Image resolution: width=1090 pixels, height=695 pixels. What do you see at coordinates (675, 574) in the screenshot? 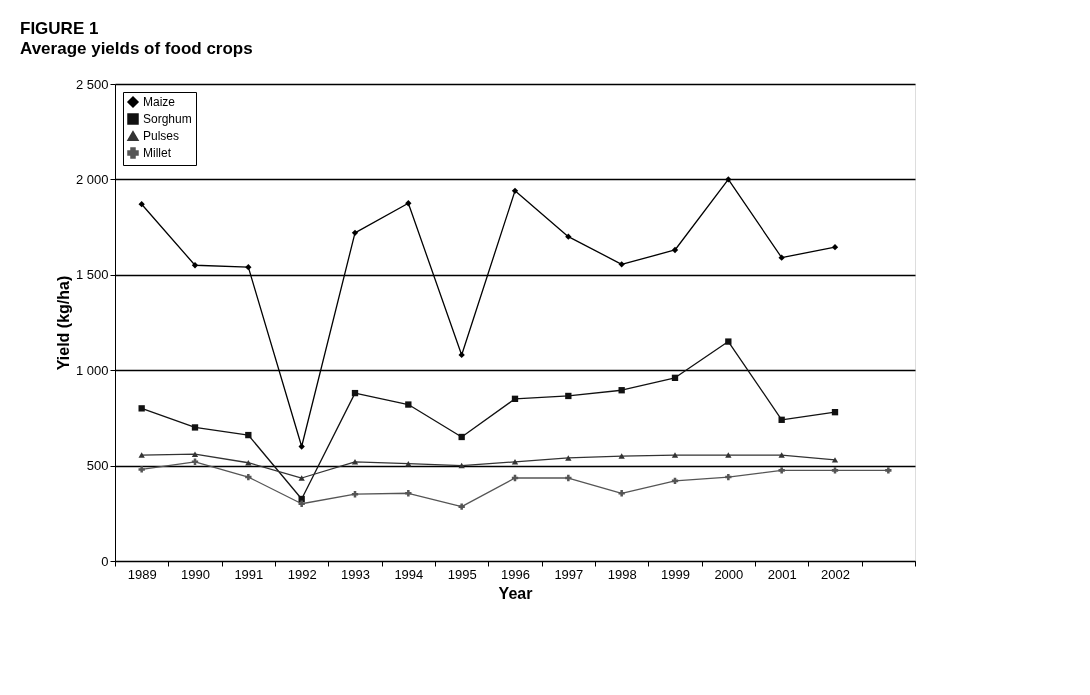
I see `x-tick-label: 1999` at bounding box center [675, 574].